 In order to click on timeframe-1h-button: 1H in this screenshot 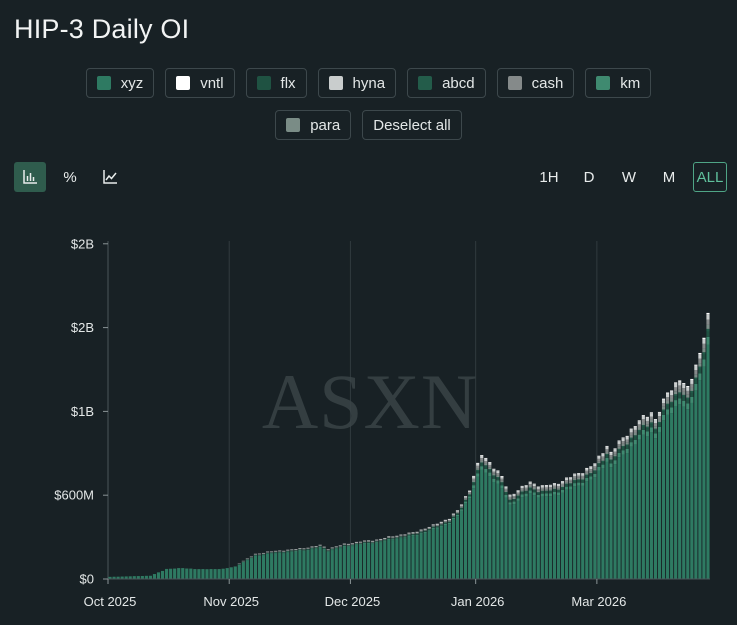, I will do `click(549, 177)`.